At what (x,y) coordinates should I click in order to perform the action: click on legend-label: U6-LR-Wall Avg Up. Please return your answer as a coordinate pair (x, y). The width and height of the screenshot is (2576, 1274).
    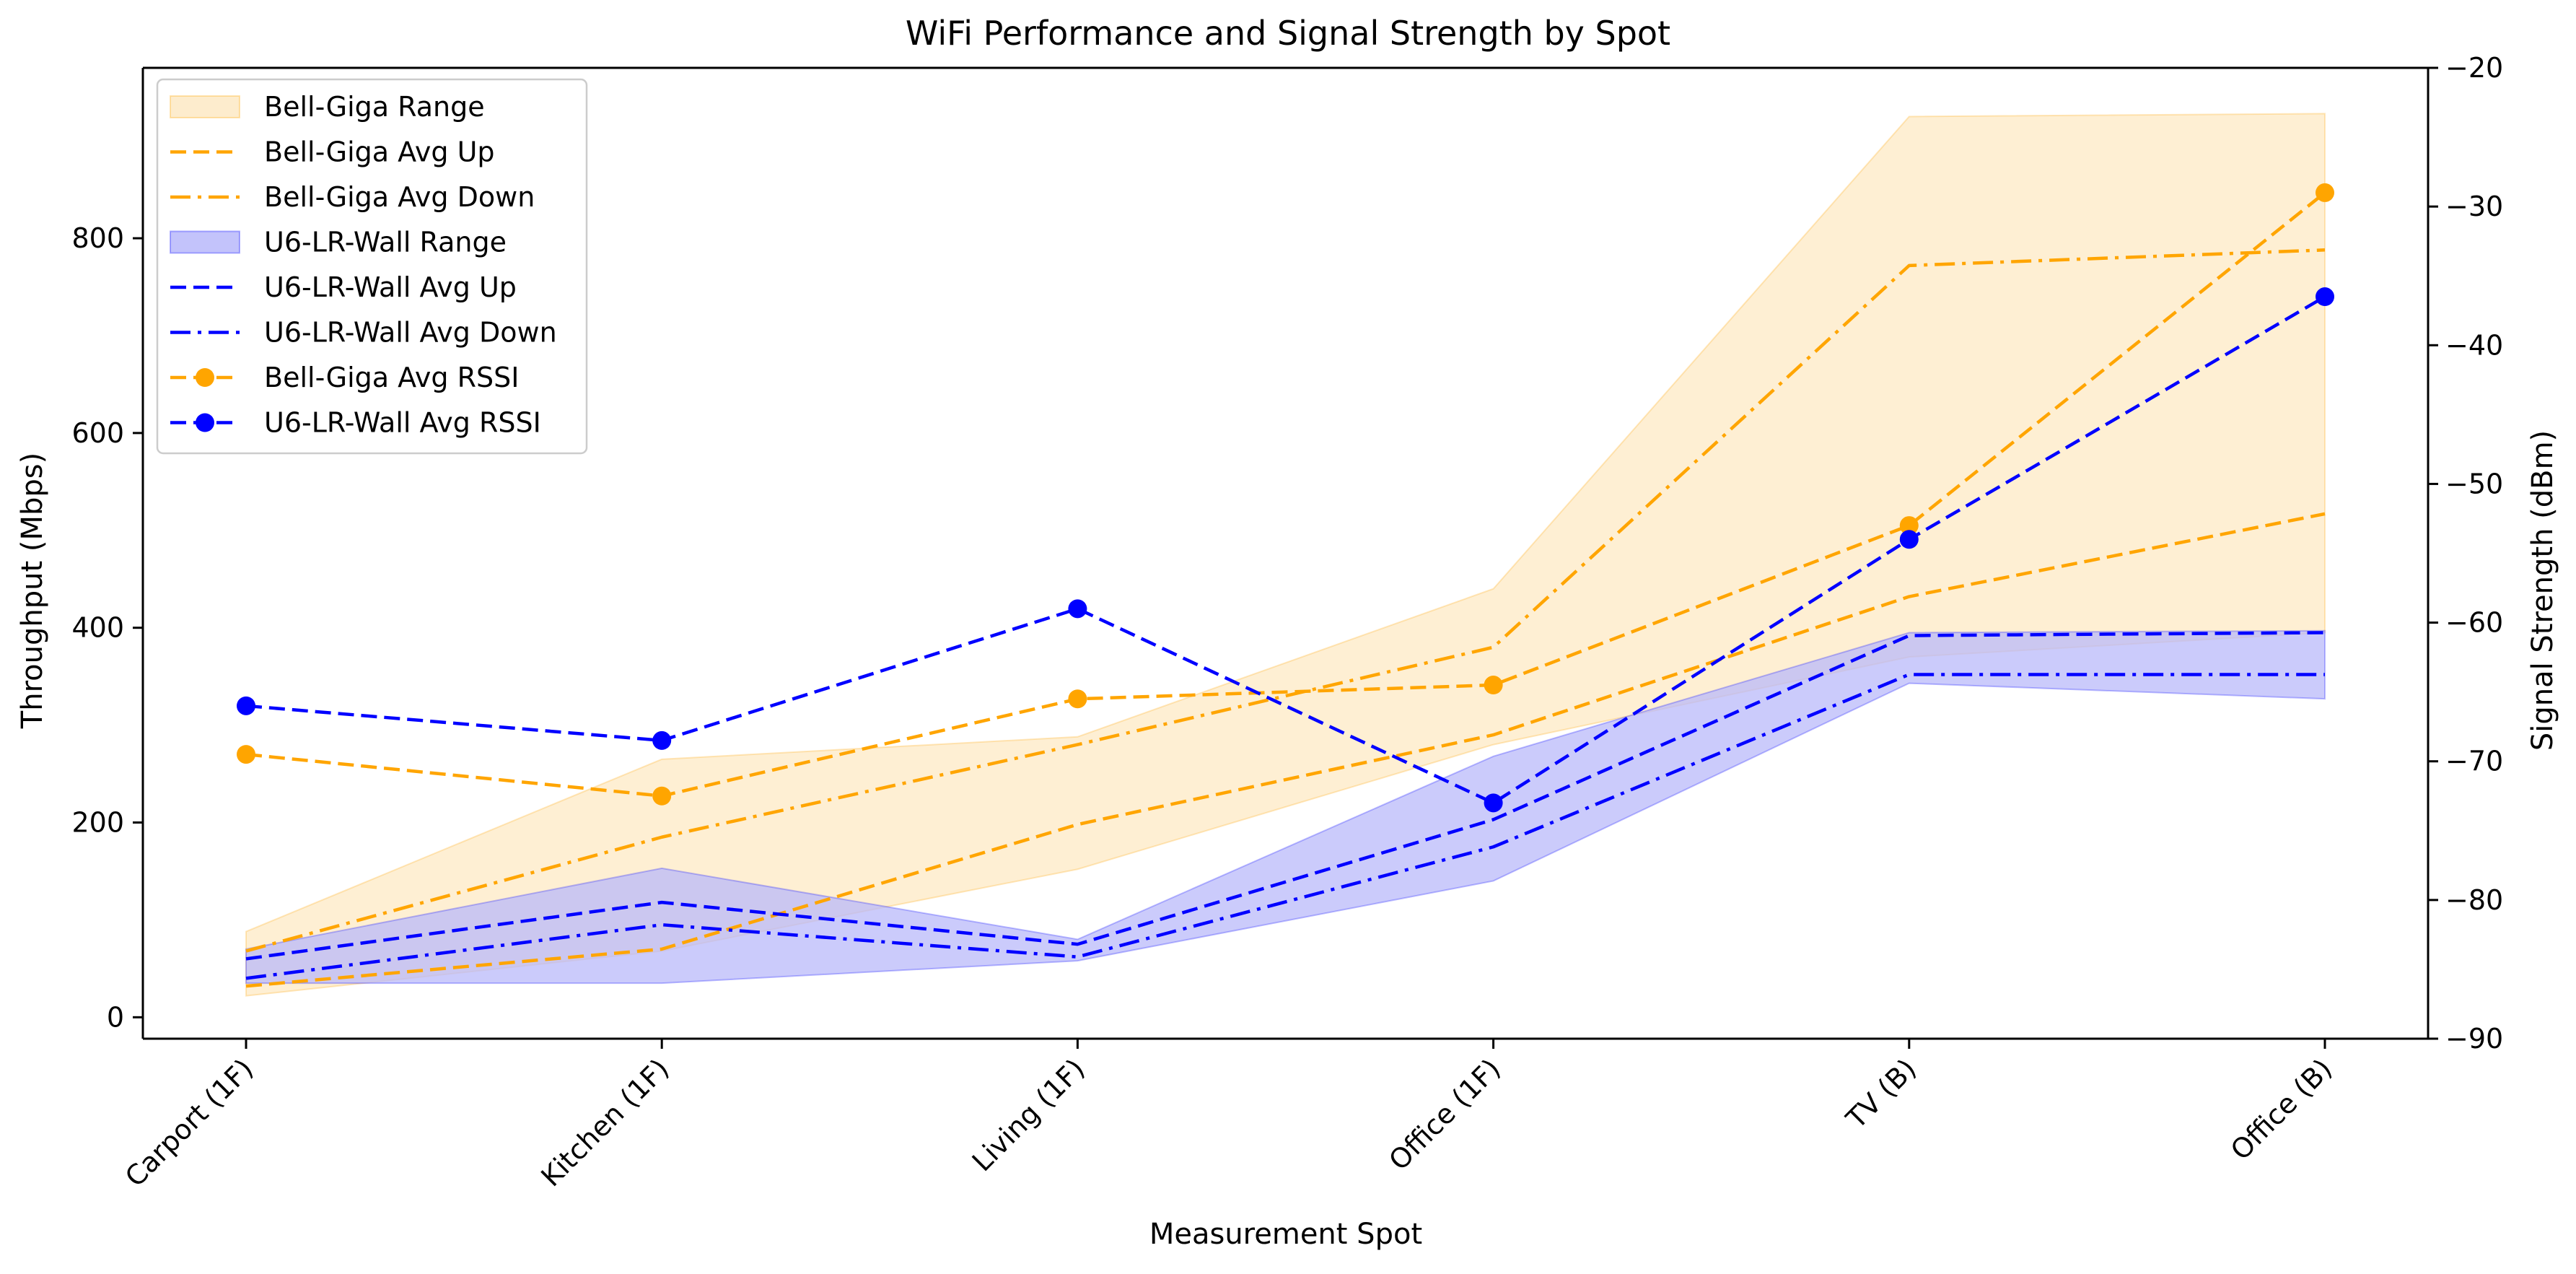
    Looking at the image, I should click on (391, 287).